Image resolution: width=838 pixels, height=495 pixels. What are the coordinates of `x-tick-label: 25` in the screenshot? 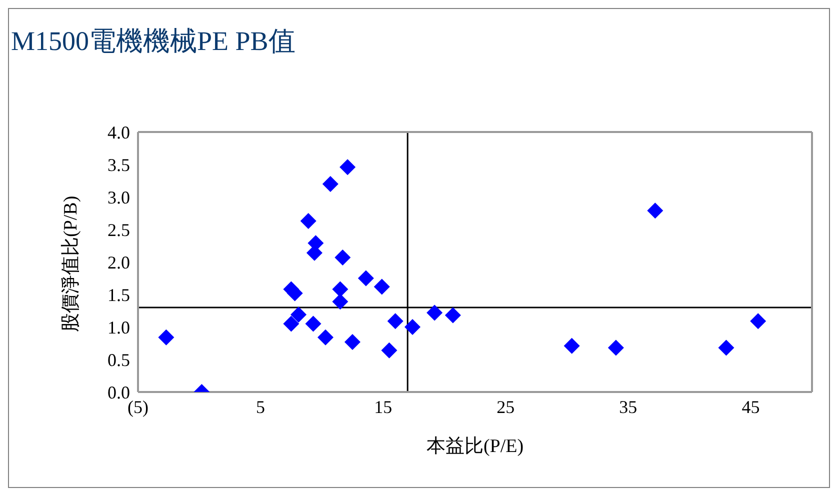 It's located at (505, 406).